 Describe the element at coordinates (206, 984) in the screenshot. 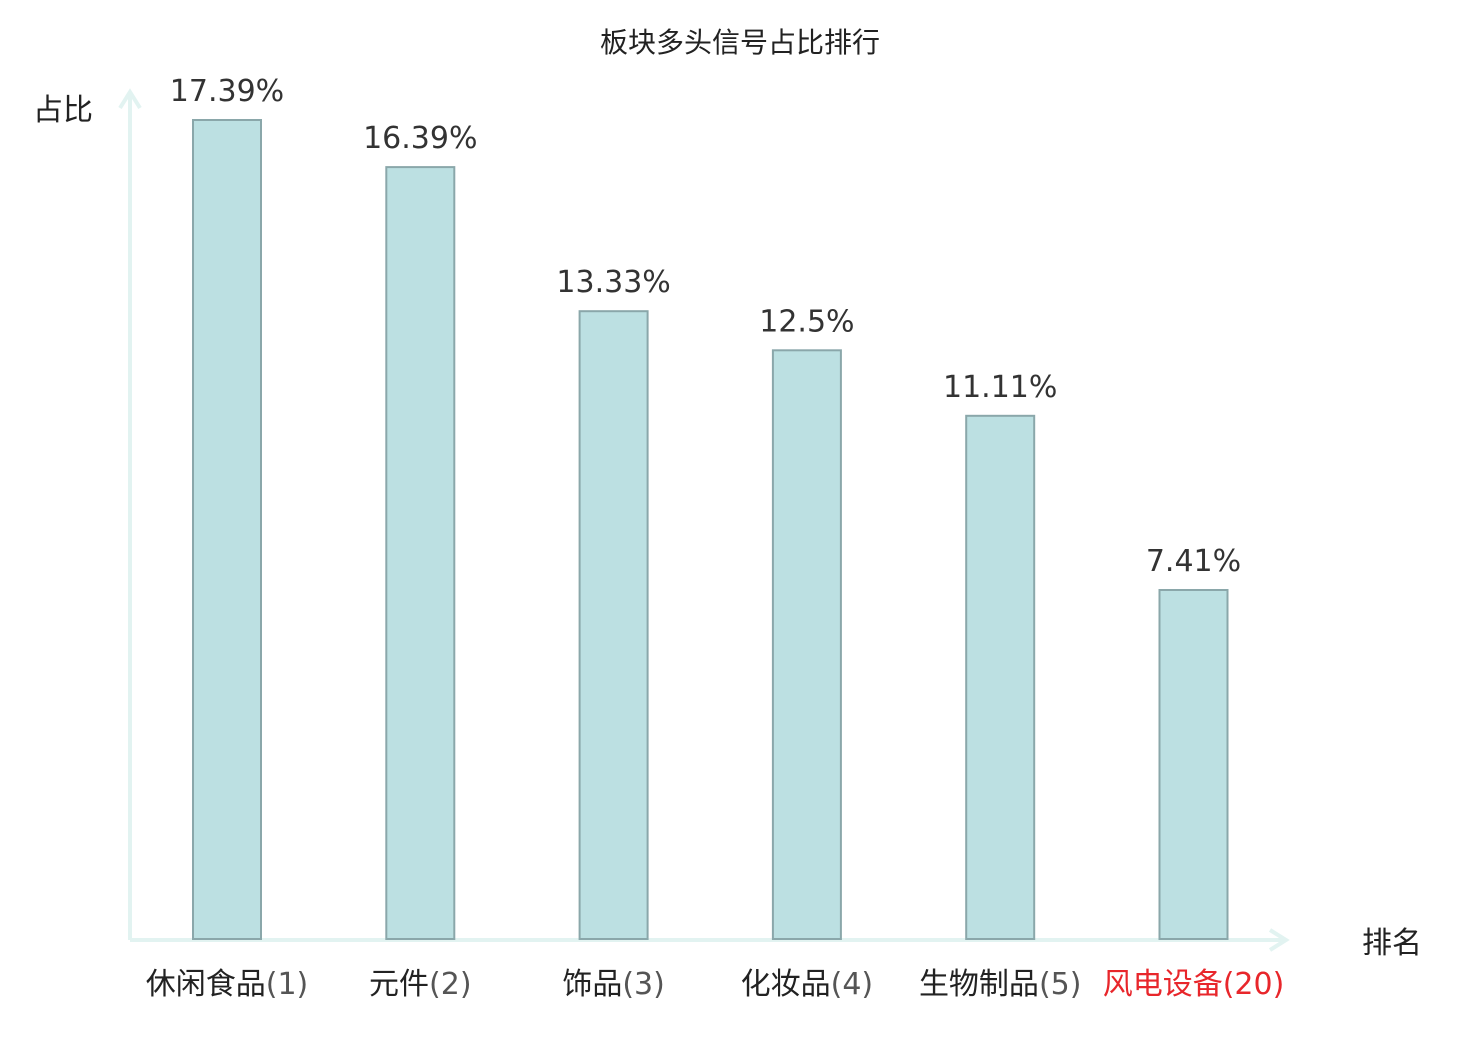

I see `category-name: 休闲食品` at that location.